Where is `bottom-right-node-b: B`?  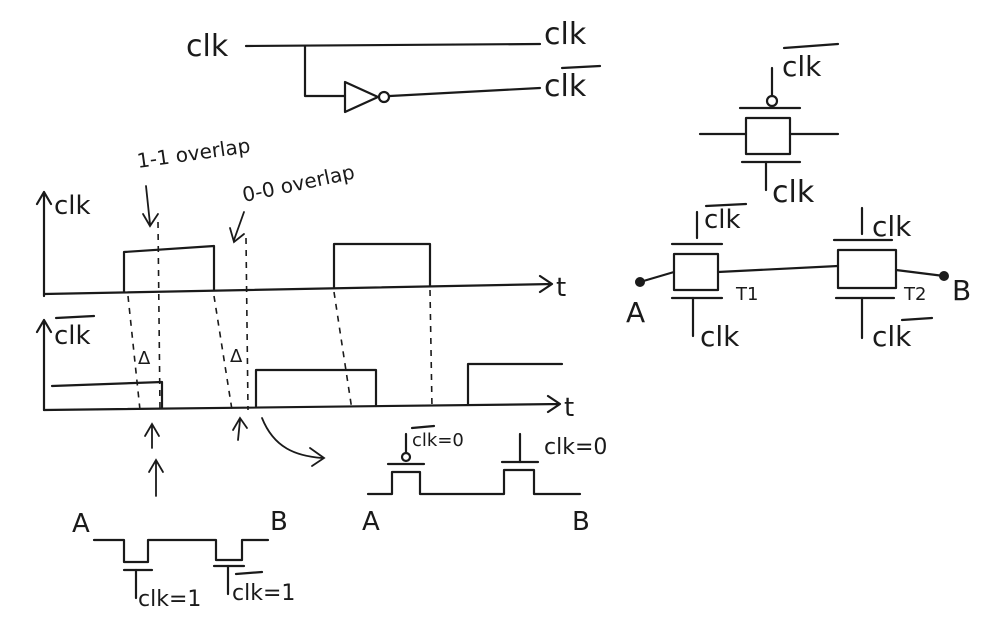
bottom-right-node-b: B is located at coordinates (581, 522).